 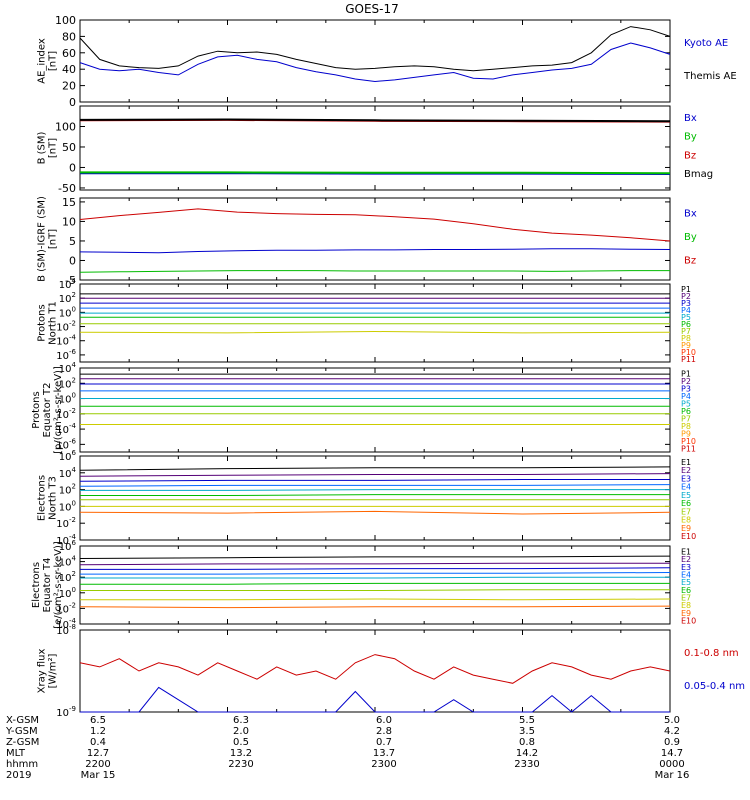 I want to click on y-axis-label: Equator T2, so click(x=47, y=410).